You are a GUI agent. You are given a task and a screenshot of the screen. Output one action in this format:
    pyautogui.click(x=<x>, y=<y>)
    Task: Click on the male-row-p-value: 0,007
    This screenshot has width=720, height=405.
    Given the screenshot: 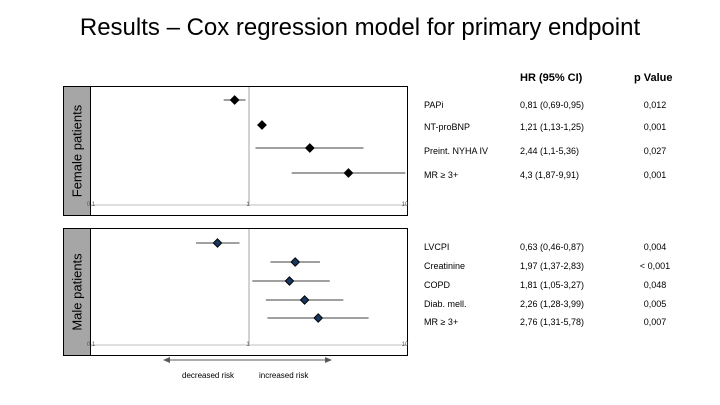 What is the action you would take?
    pyautogui.click(x=655, y=322)
    